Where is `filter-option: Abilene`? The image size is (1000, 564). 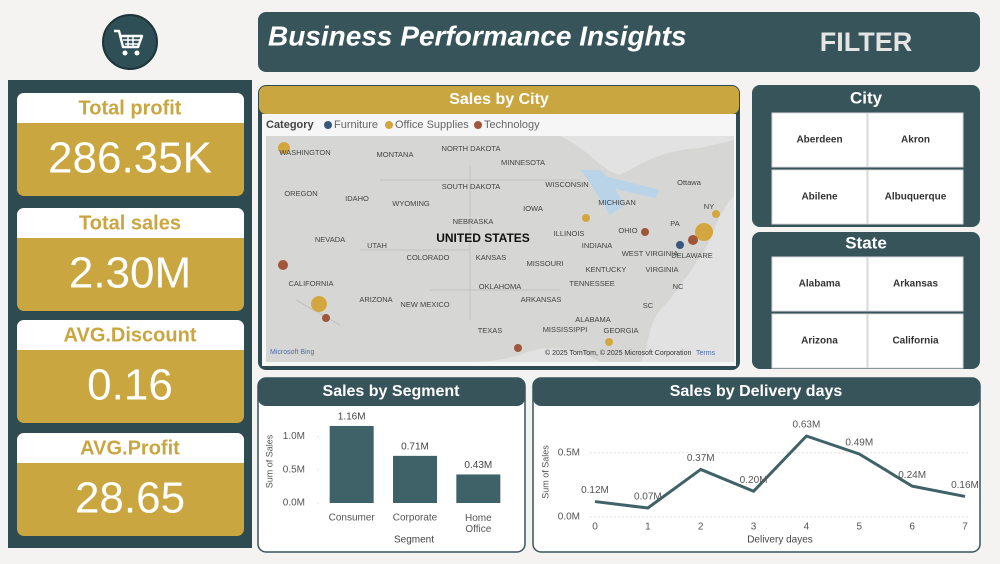
filter-option: Abilene is located at coordinates (819, 197).